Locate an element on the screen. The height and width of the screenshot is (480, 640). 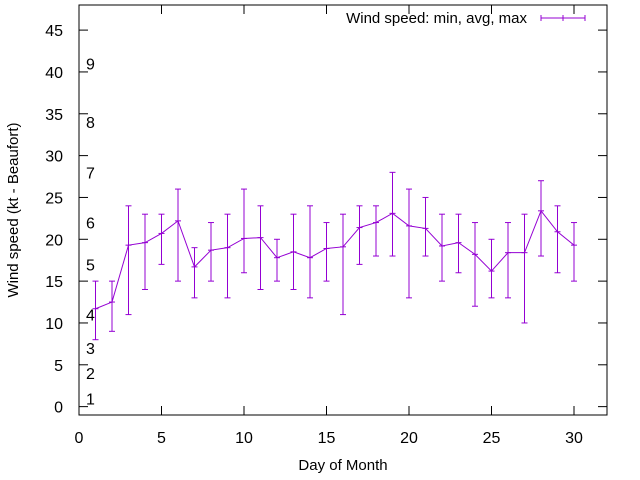
y-tick-label: 20 is located at coordinates (54, 240).